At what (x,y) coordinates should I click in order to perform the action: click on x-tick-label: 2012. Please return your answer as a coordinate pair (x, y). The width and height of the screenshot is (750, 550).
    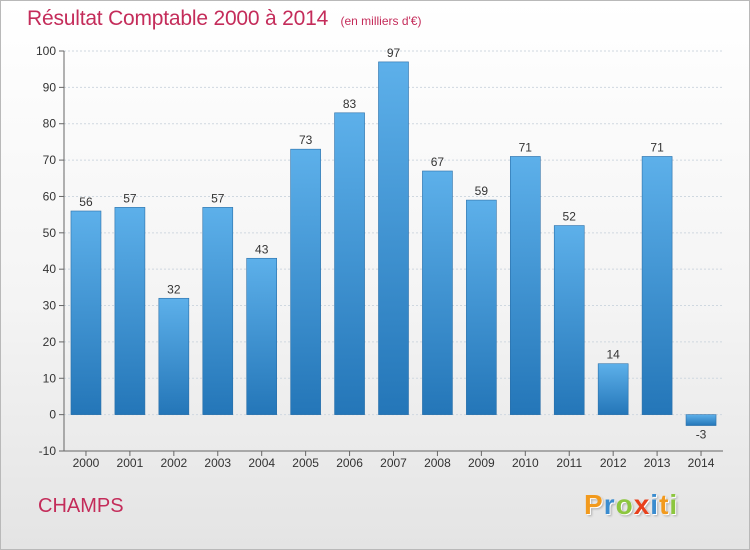
    Looking at the image, I should click on (613, 463).